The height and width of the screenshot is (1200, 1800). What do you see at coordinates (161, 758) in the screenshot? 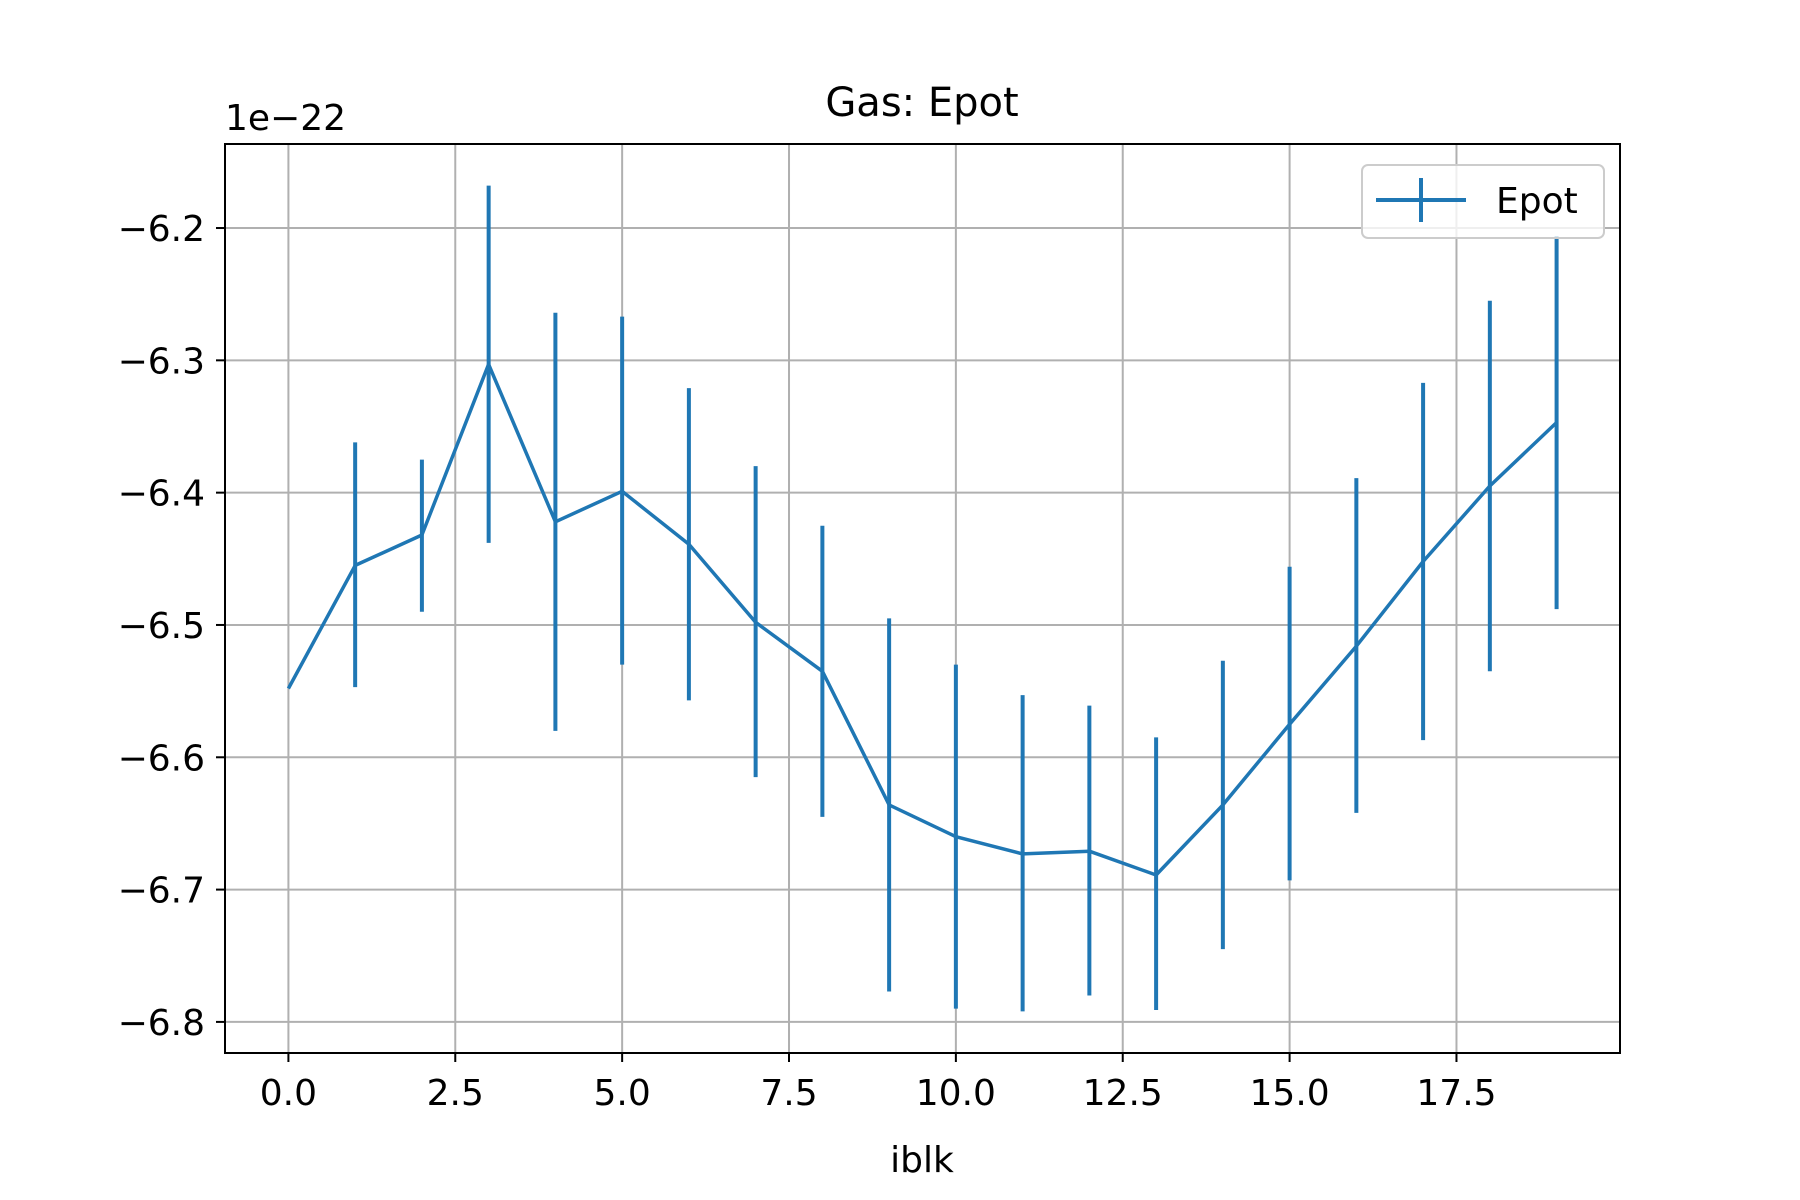
I see `y-tick-label: −6.6` at bounding box center [161, 758].